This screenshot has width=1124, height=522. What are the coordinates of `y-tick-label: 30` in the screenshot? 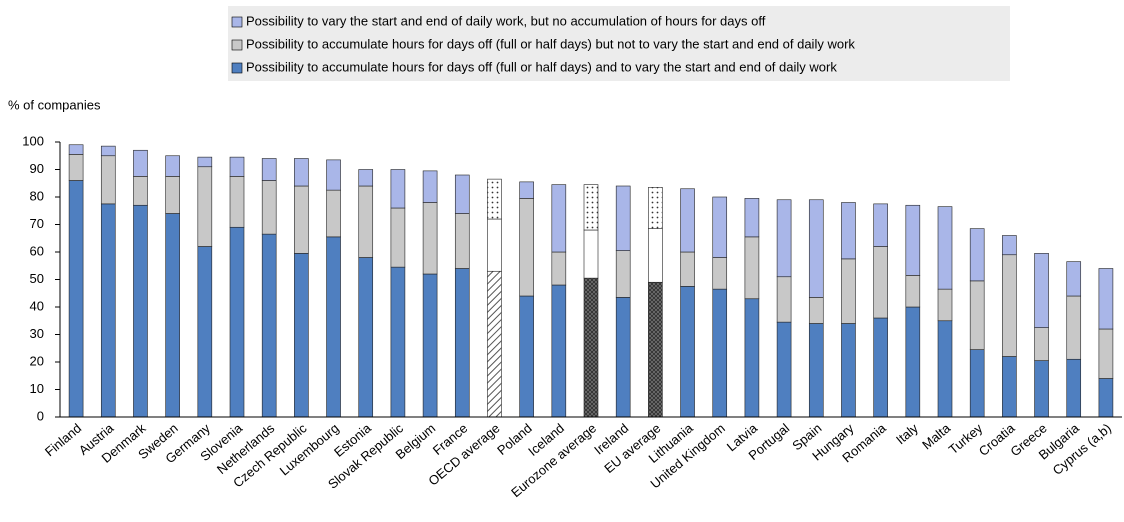 It's located at (37, 333).